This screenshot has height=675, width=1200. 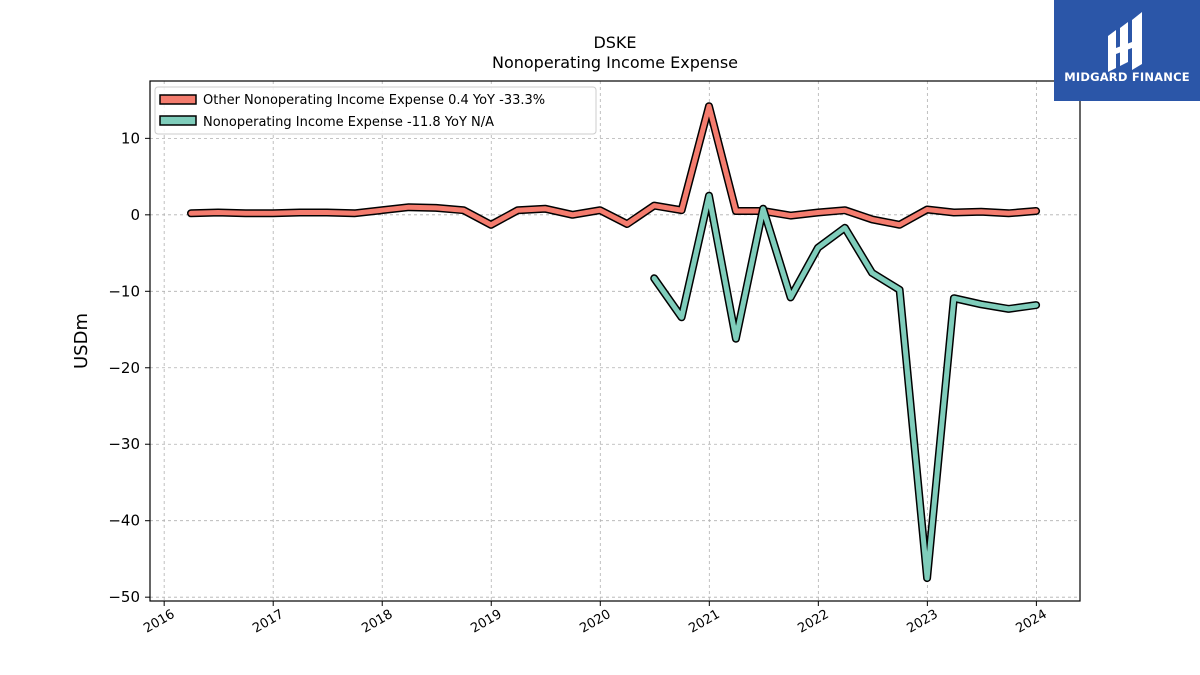 What do you see at coordinates (159, 622) in the screenshot?
I see `x-tick-label: 2016` at bounding box center [159, 622].